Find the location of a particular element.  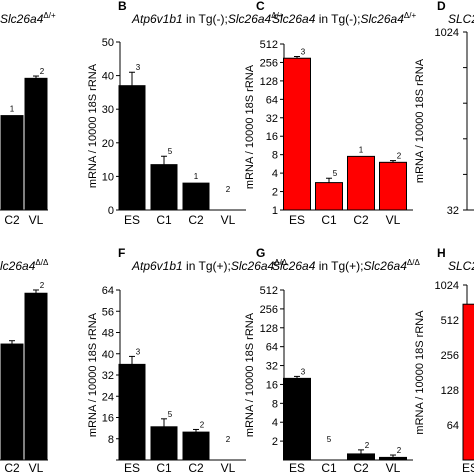

panel-title: Slc26a4 in Tg(+);Slc26a4Δ/Δ is located at coordinates (346, 265).